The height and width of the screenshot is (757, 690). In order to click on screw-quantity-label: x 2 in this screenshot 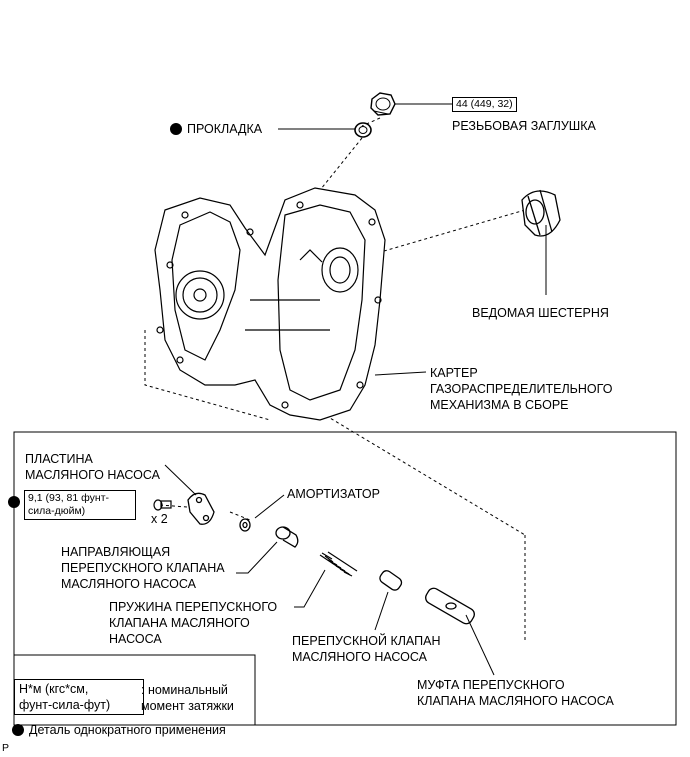, I will do `click(159, 519)`.